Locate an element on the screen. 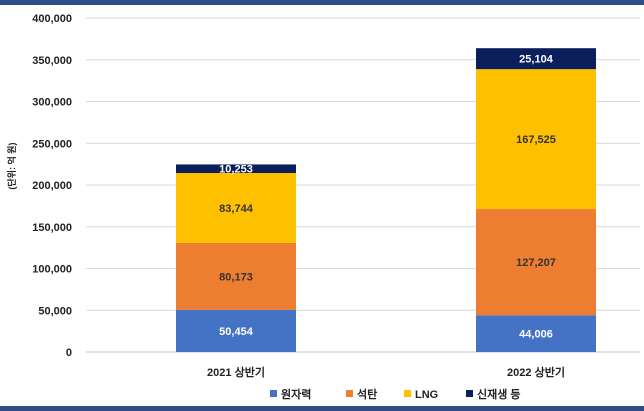  data-label: 25,104 is located at coordinates (536, 60).